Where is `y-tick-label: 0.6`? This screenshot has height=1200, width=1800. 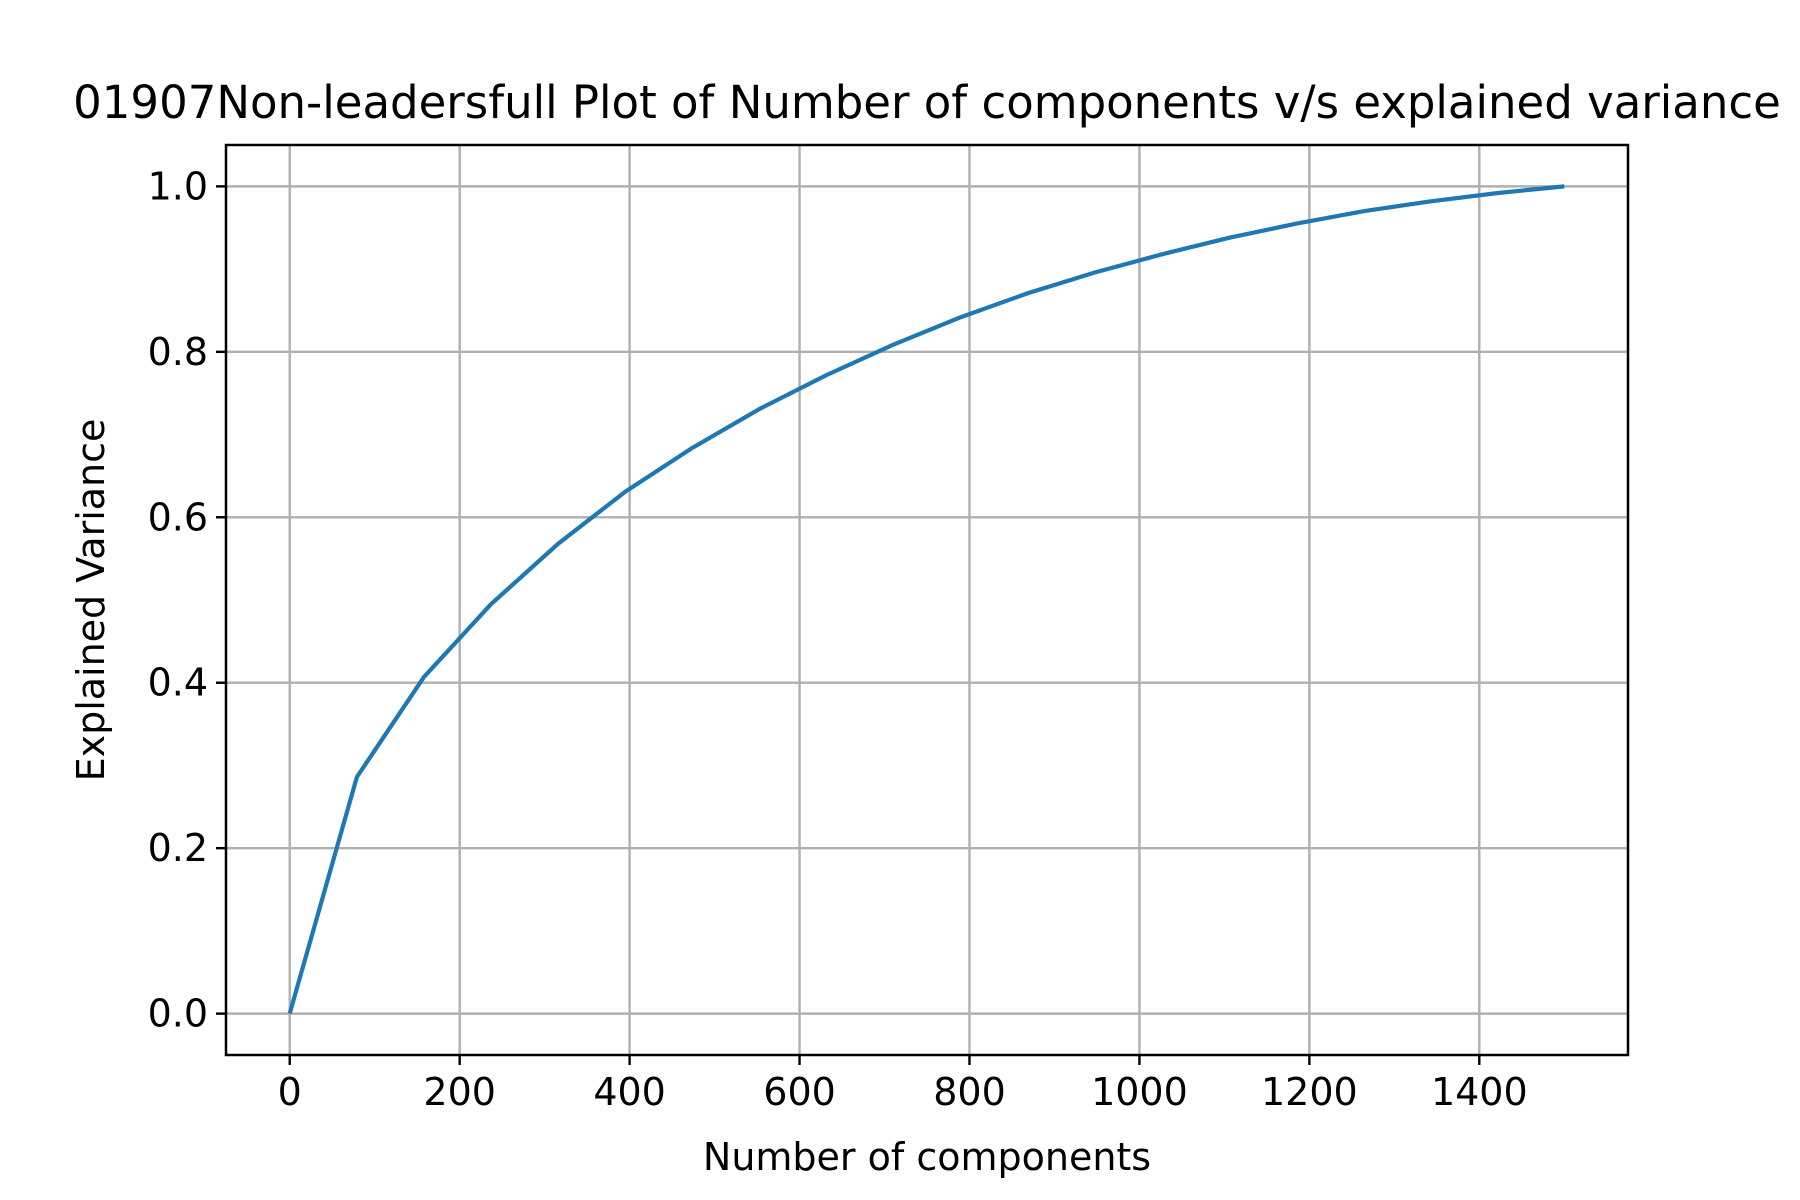
y-tick-label: 0.6 is located at coordinates (178, 517).